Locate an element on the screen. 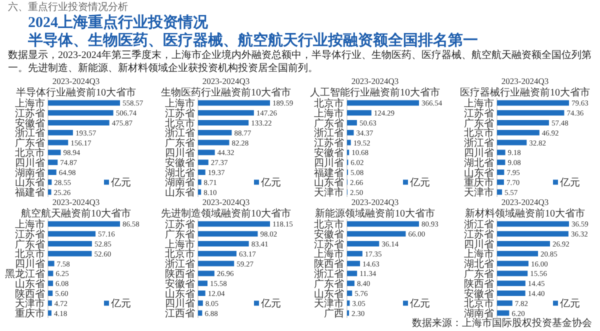  chart-title: 2023-2024Q3半导体行业融资前10大省市 is located at coordinates (76, 87).